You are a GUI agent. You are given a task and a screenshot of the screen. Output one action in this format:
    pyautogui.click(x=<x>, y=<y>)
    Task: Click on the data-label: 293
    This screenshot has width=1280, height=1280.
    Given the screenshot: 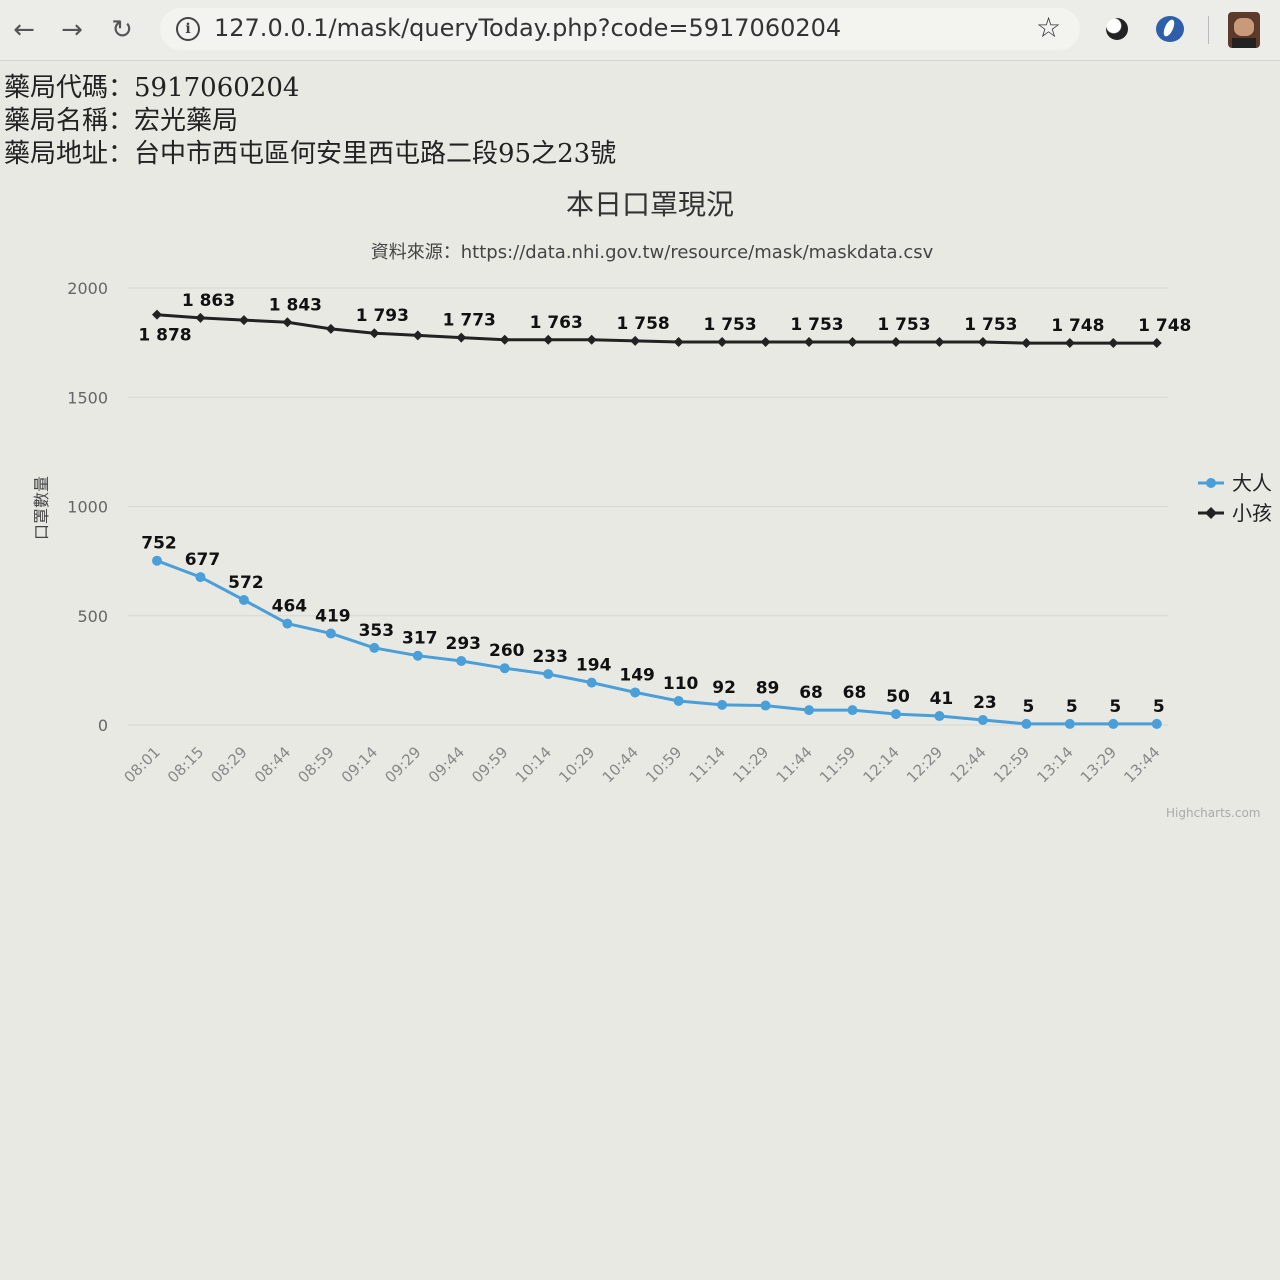 What is the action you would take?
    pyautogui.click(x=464, y=644)
    